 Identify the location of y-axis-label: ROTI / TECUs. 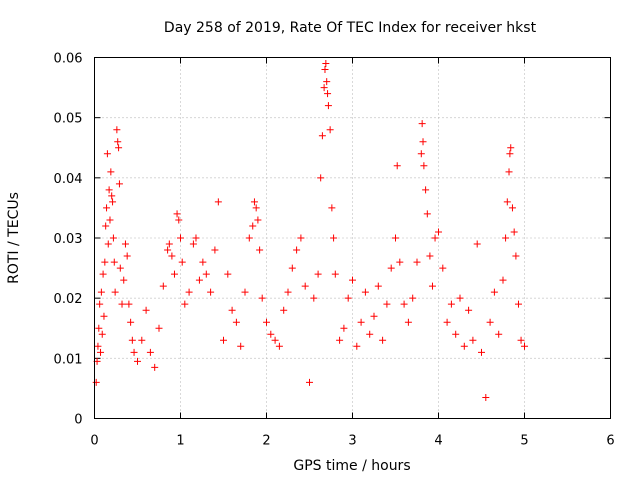
(14, 238).